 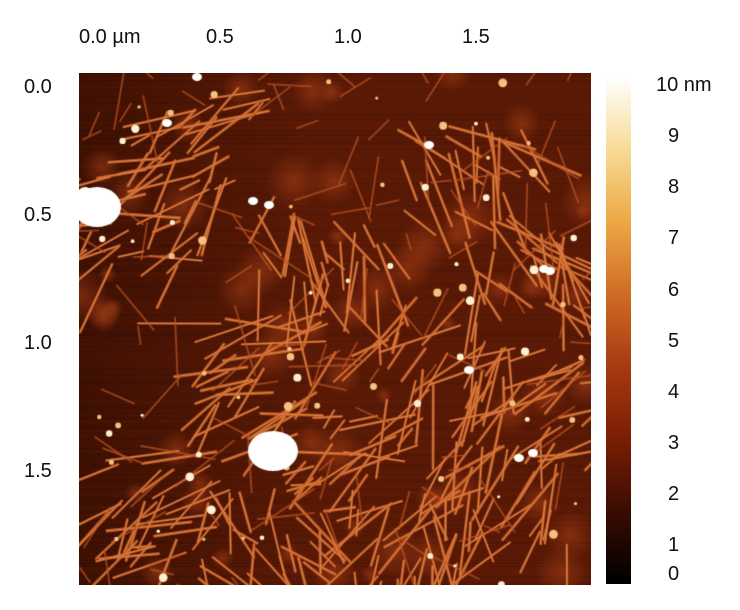 What do you see at coordinates (618, 330) in the screenshot?
I see `colorbar` at bounding box center [618, 330].